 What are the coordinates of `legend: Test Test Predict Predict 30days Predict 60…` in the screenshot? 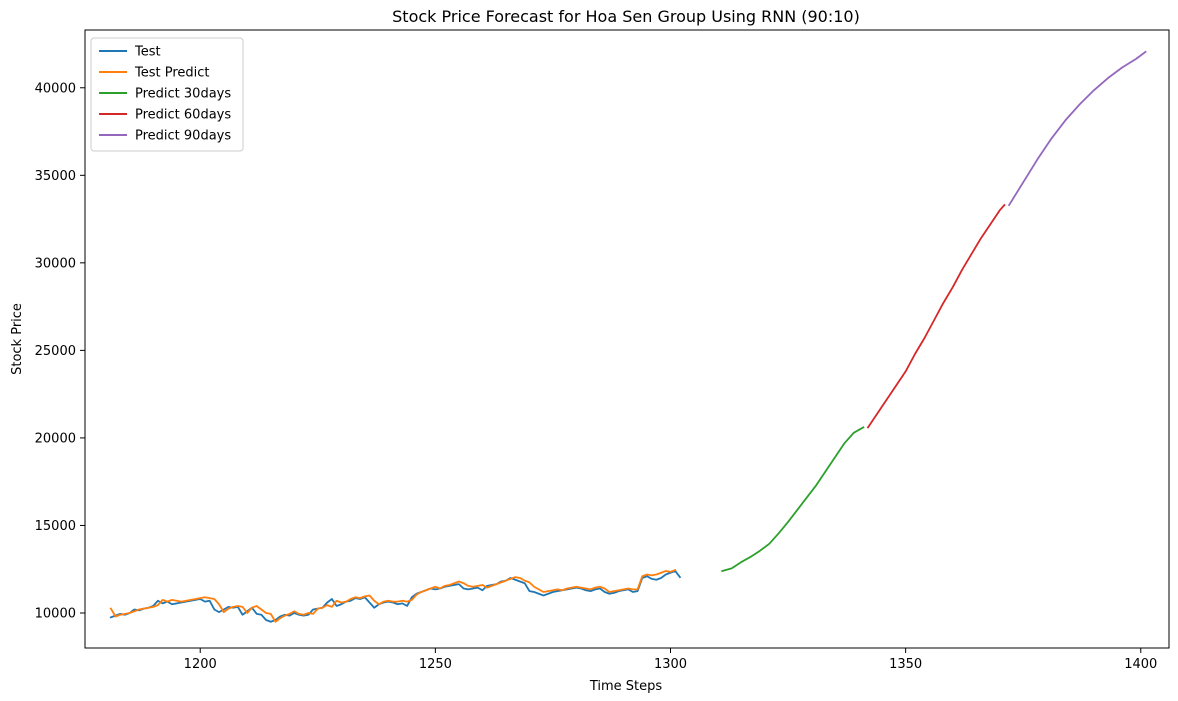 It's located at (167, 94).